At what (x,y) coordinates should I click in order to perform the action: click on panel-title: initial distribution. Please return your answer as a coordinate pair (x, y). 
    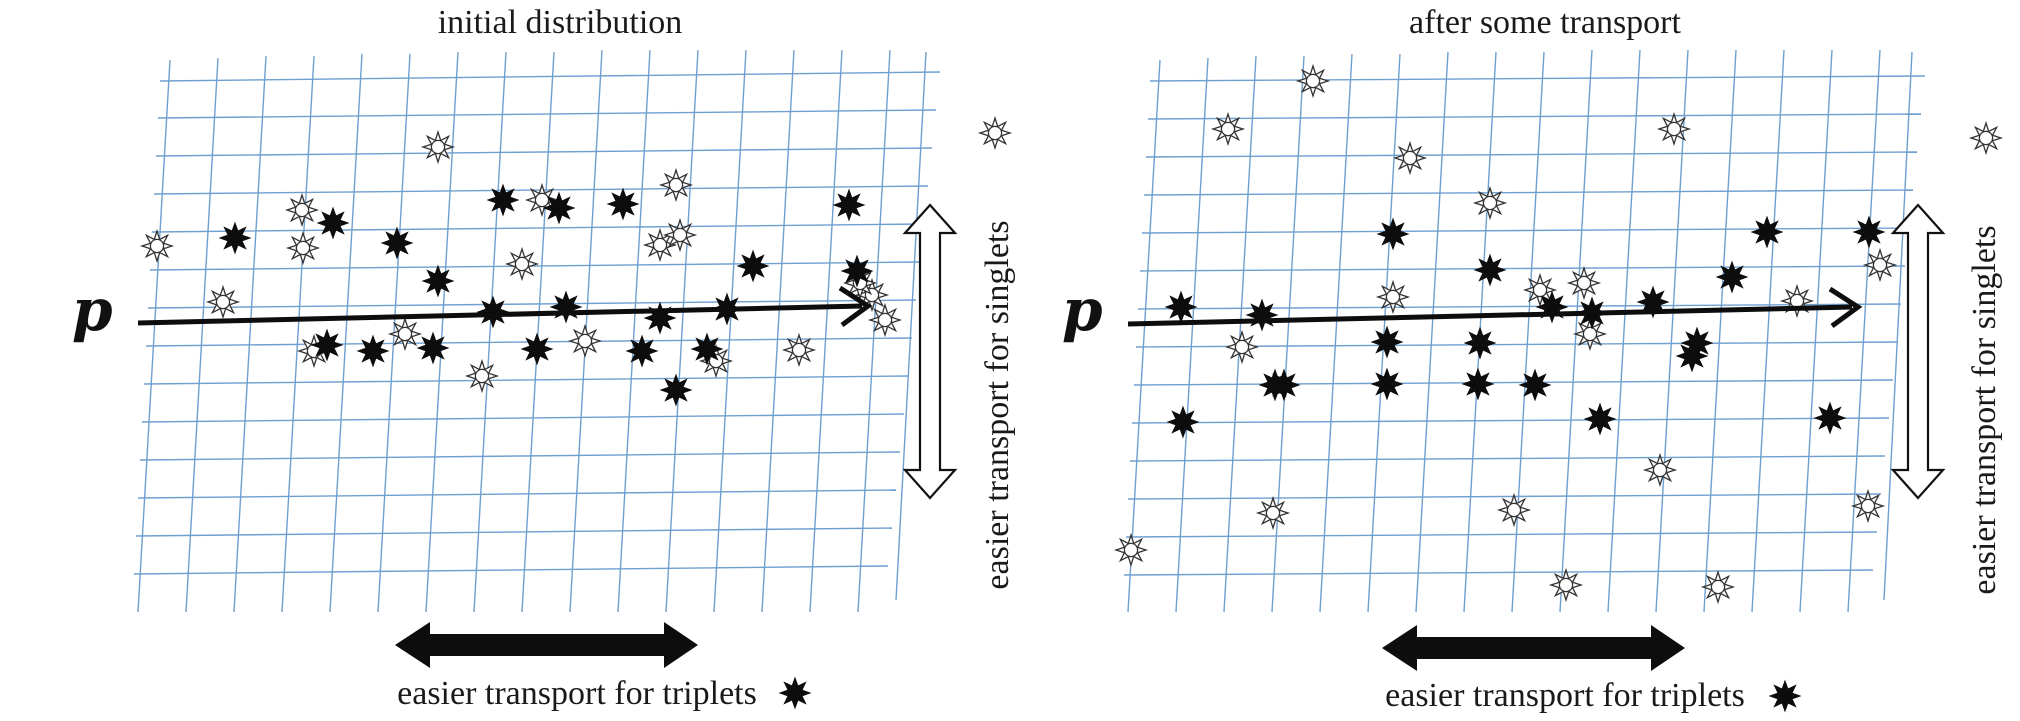
    Looking at the image, I should click on (560, 22).